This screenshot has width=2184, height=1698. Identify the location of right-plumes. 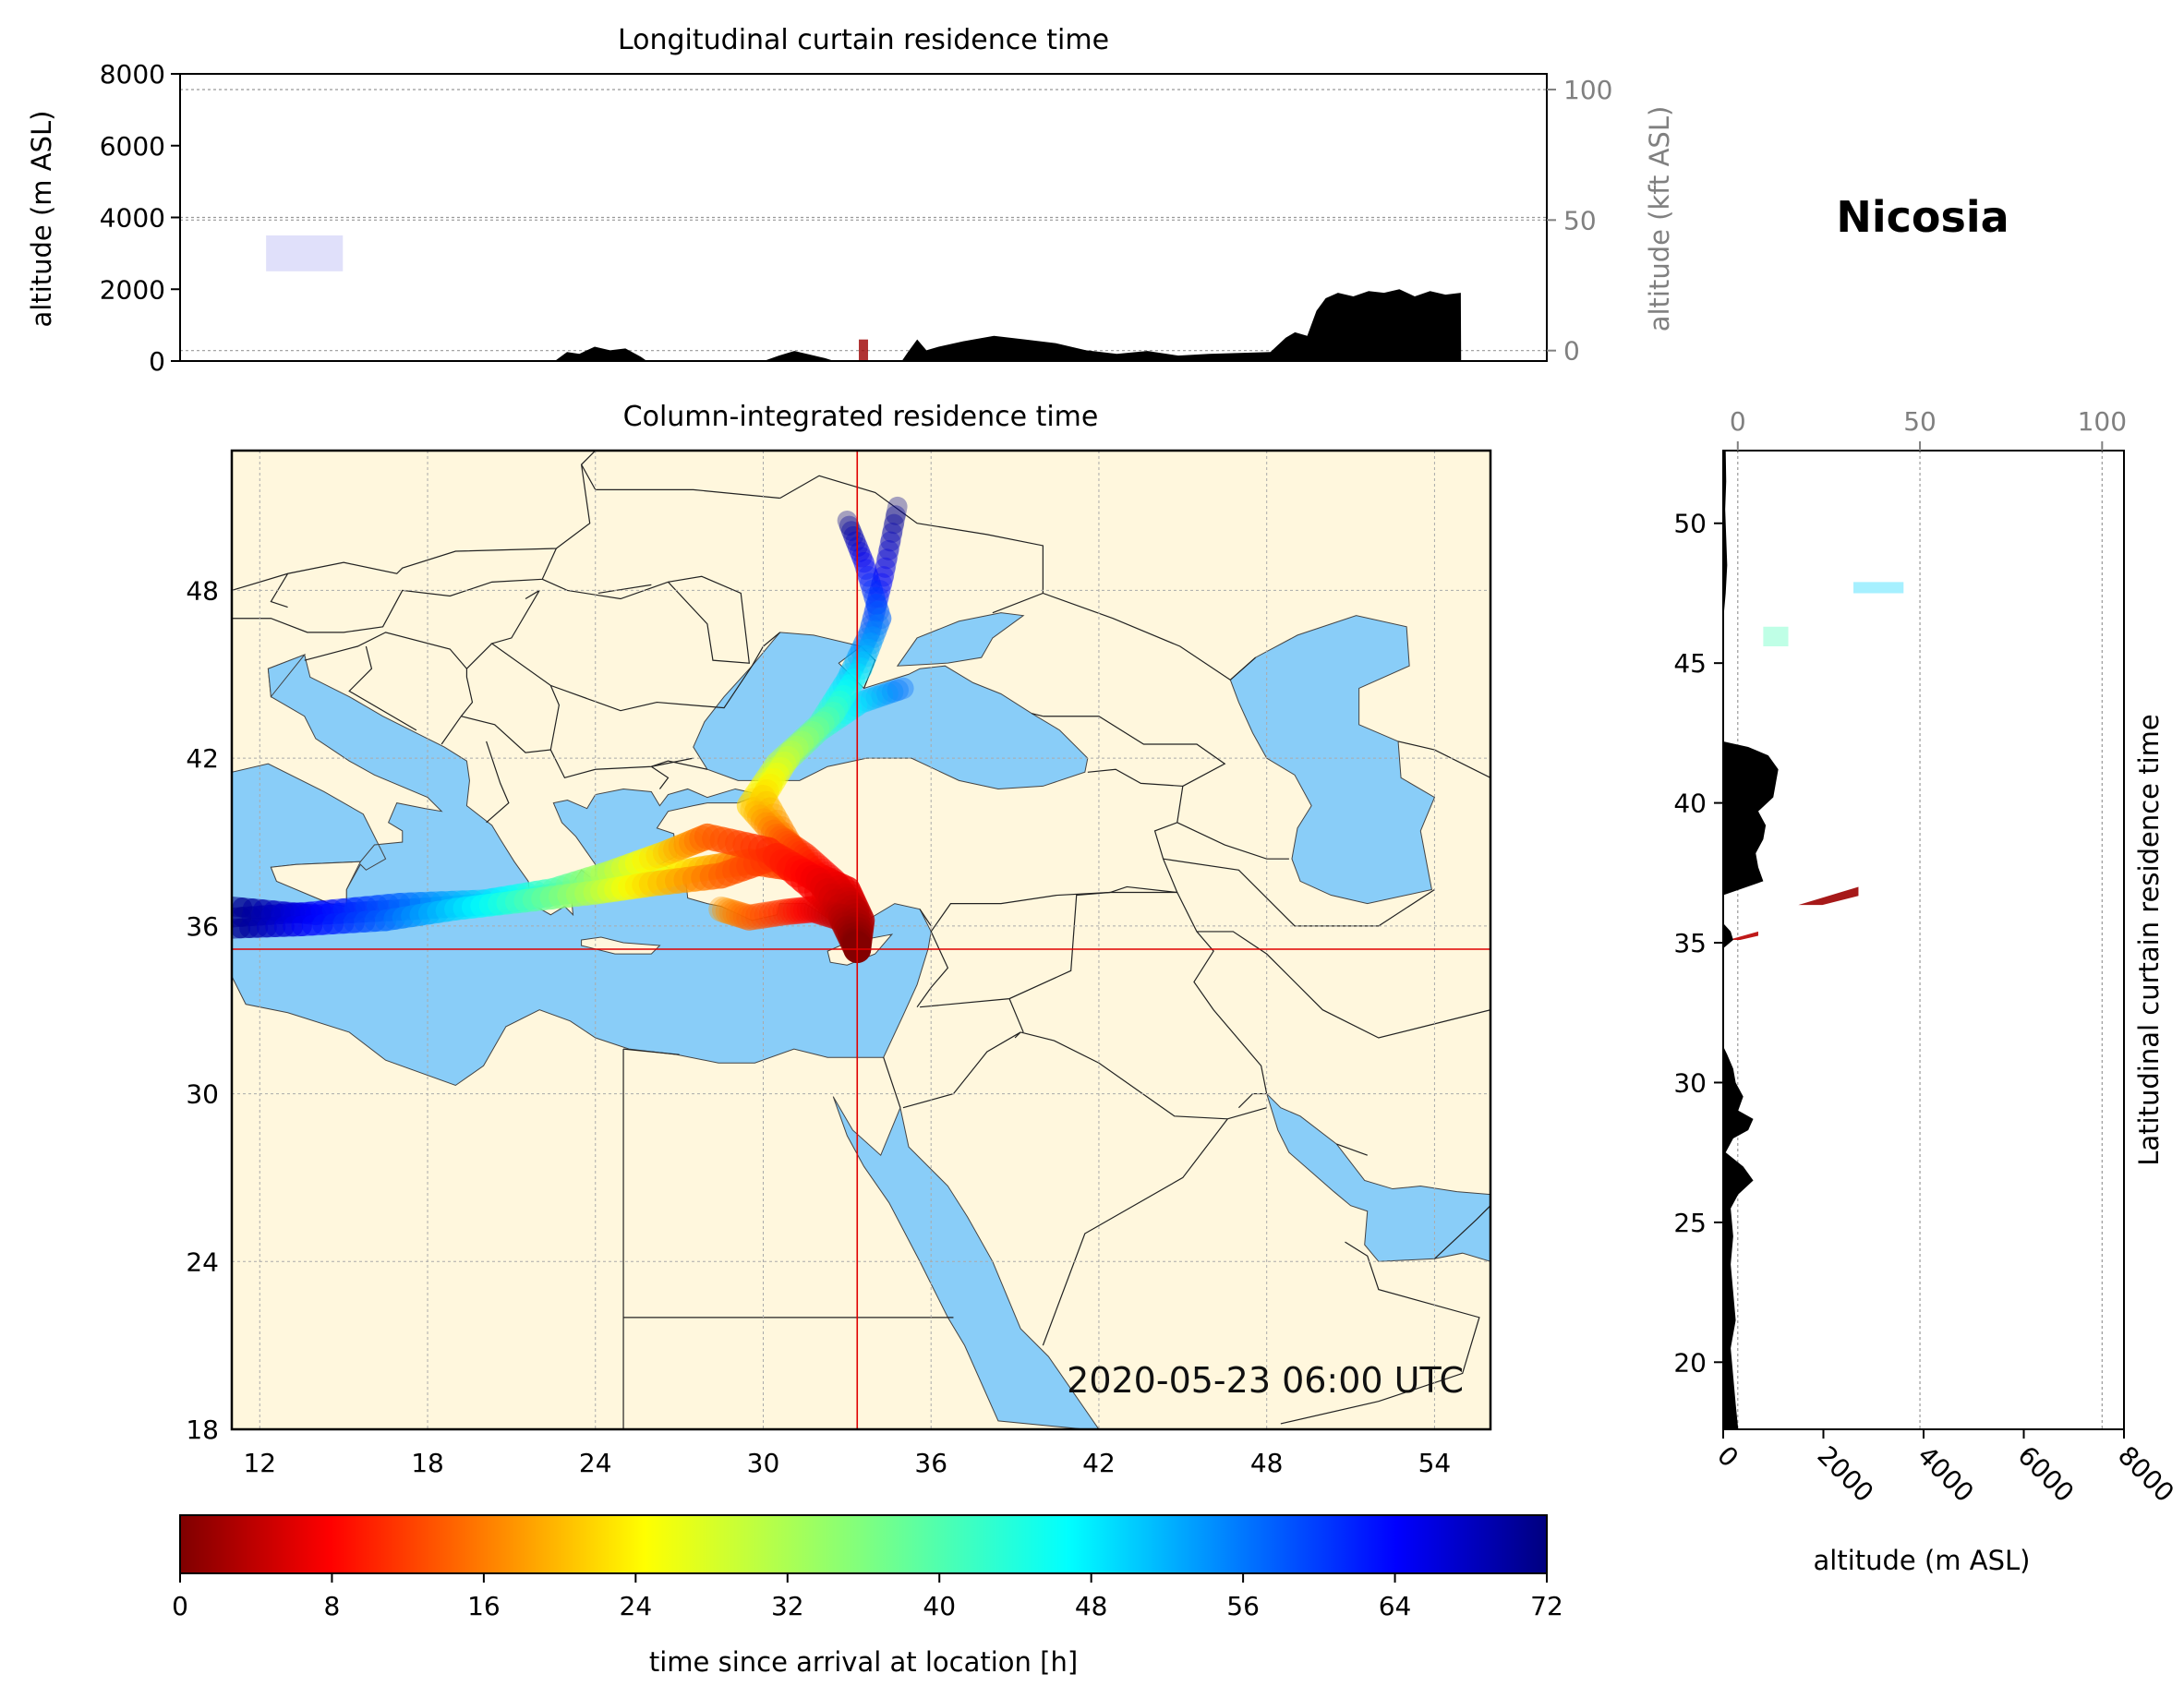
(1816, 761).